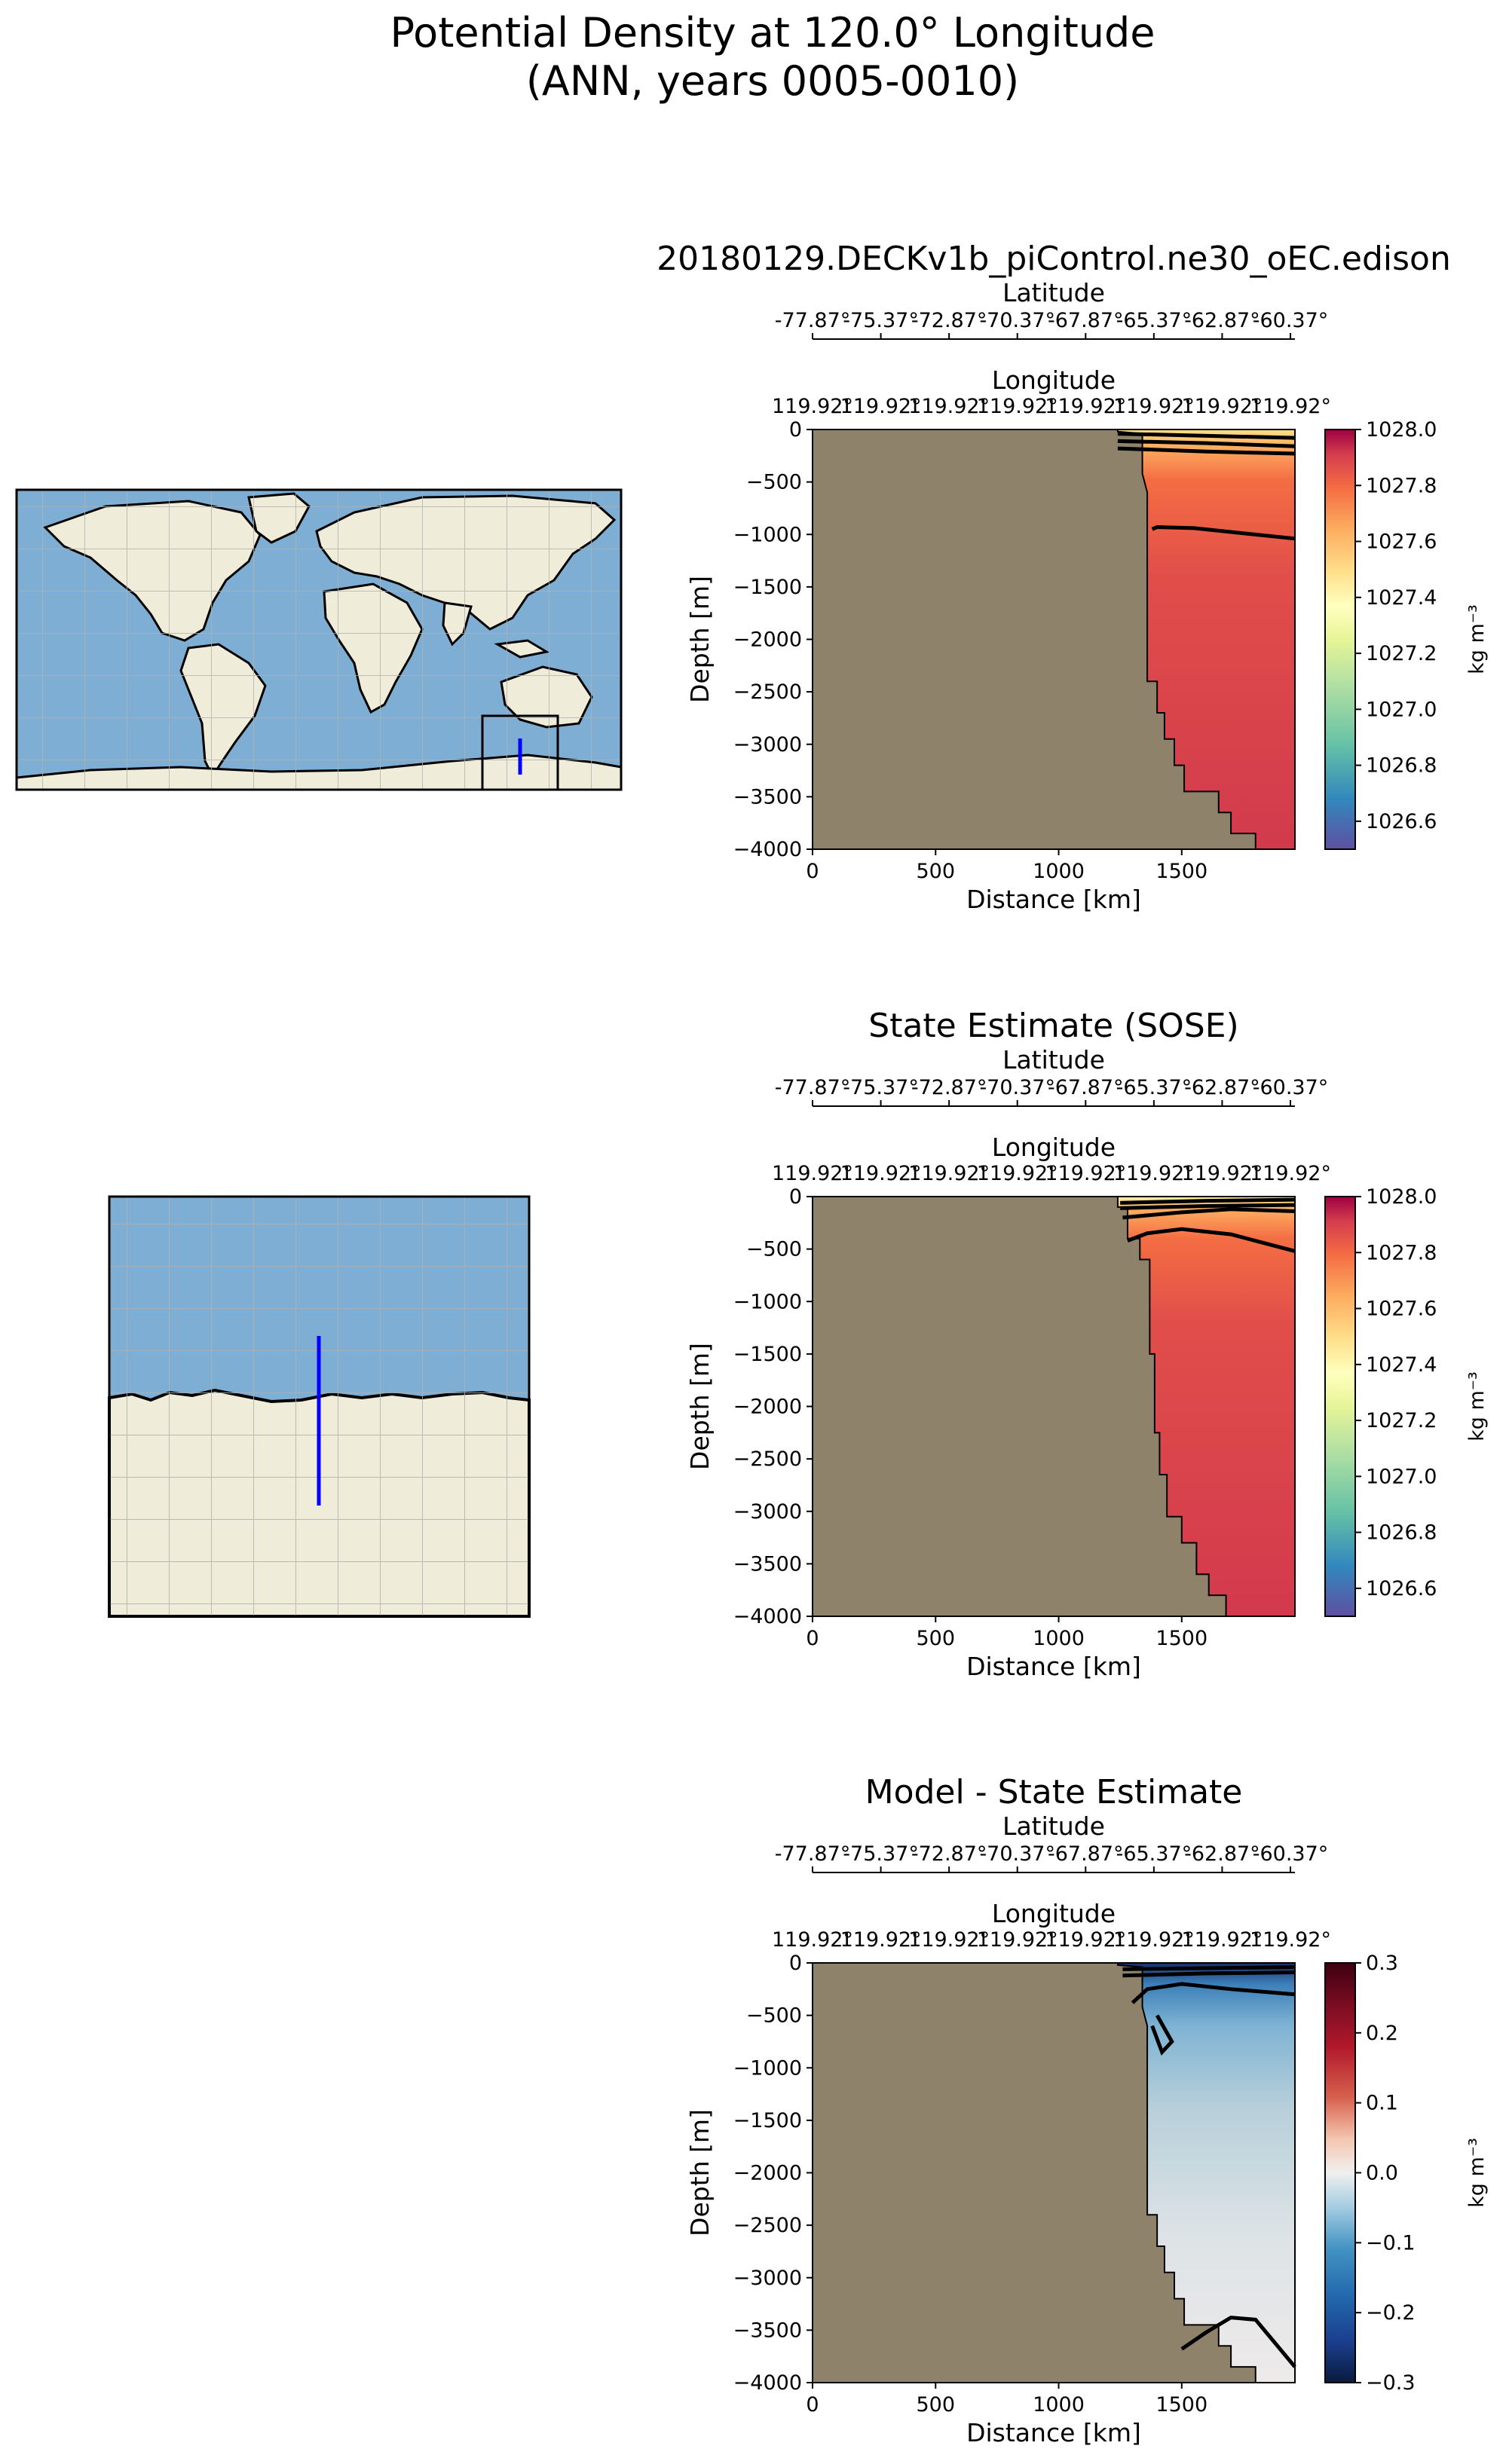  I want to click on latitude-tick-label: -67.87°, so click(1086, 1087).